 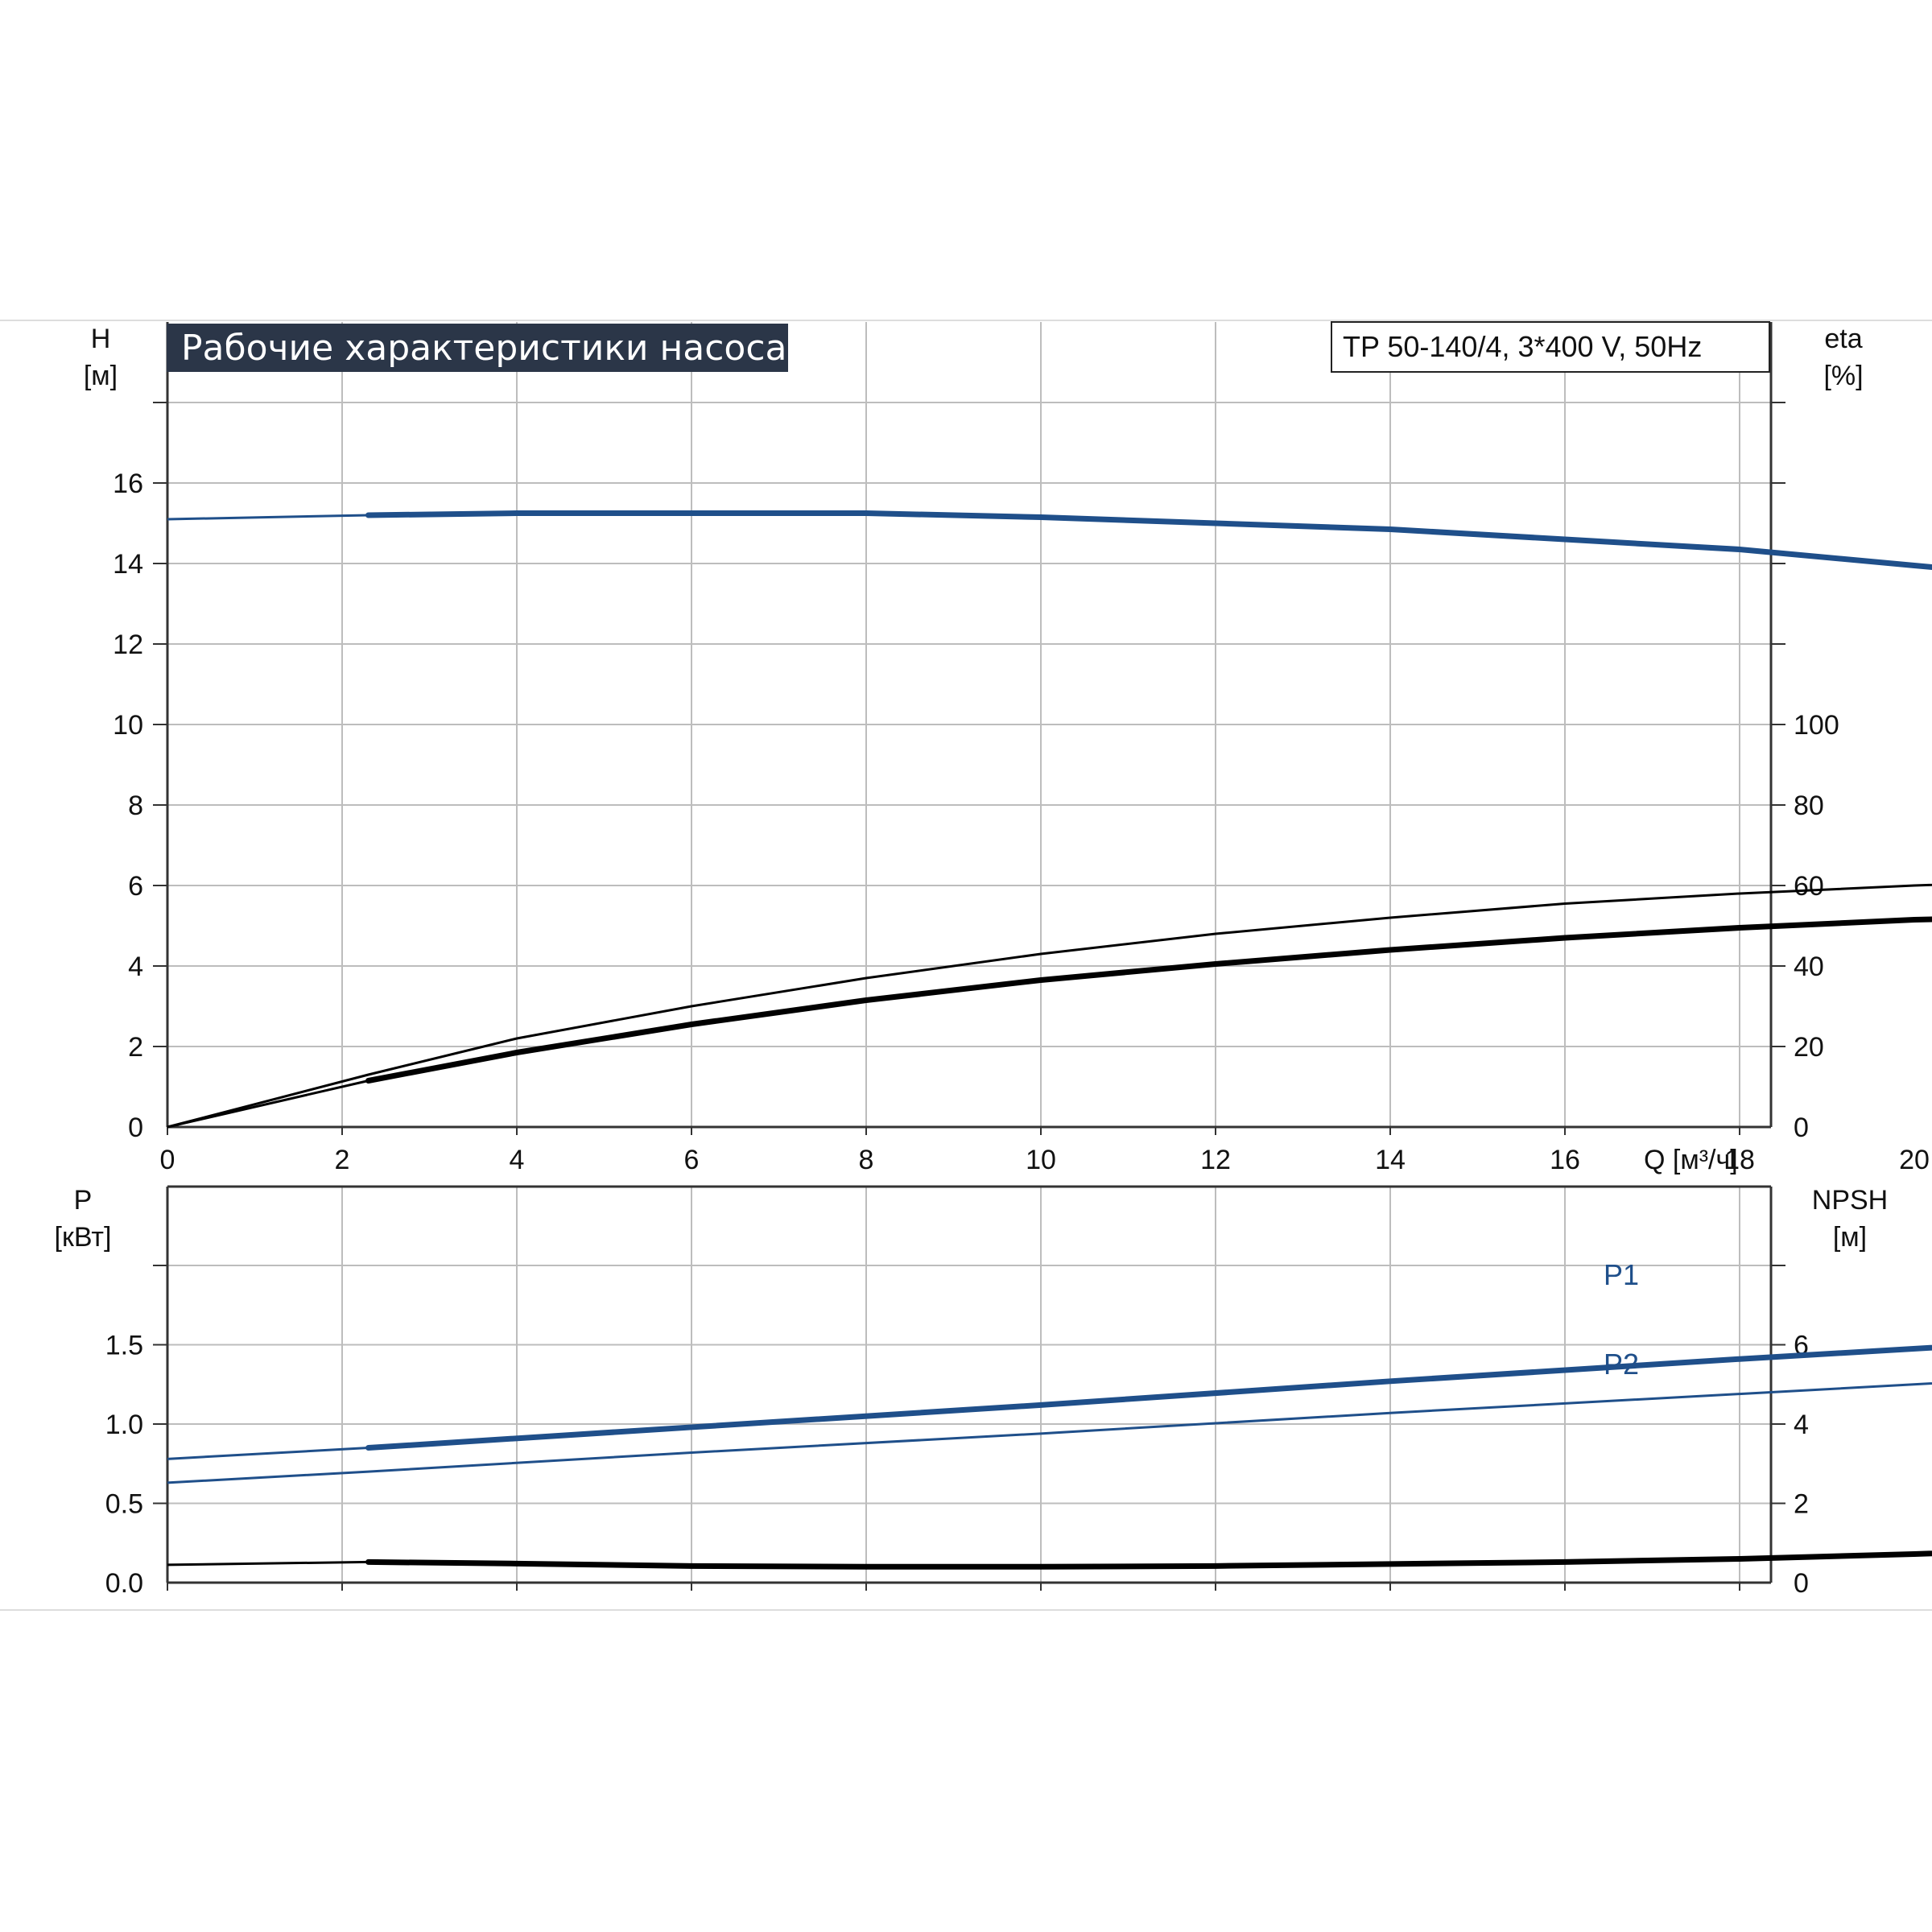 What do you see at coordinates (167, 1160) in the screenshot?
I see `x-tick-label: 0` at bounding box center [167, 1160].